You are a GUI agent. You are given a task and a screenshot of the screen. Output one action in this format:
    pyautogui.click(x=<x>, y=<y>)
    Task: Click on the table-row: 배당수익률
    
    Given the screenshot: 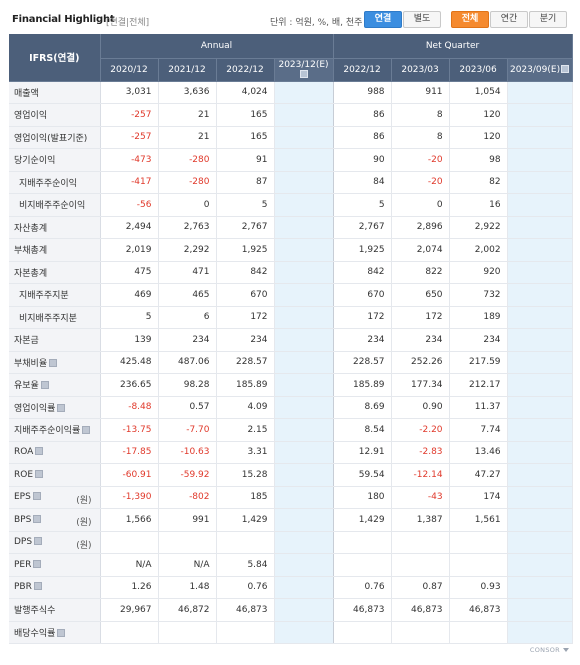 What is the action you would take?
    pyautogui.click(x=291, y=632)
    